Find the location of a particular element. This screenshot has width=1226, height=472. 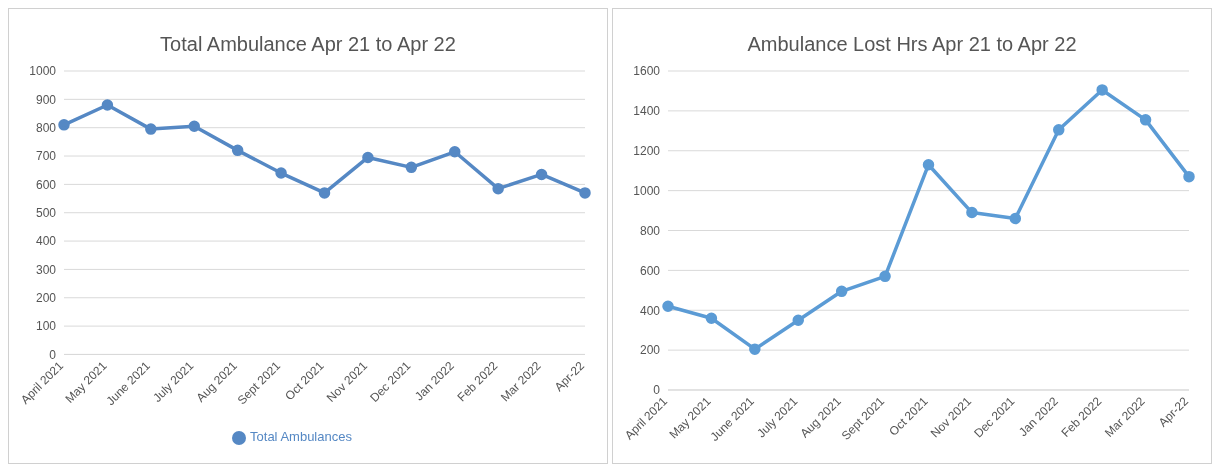

y-tick-label: 1600 is located at coordinates (647, 71).